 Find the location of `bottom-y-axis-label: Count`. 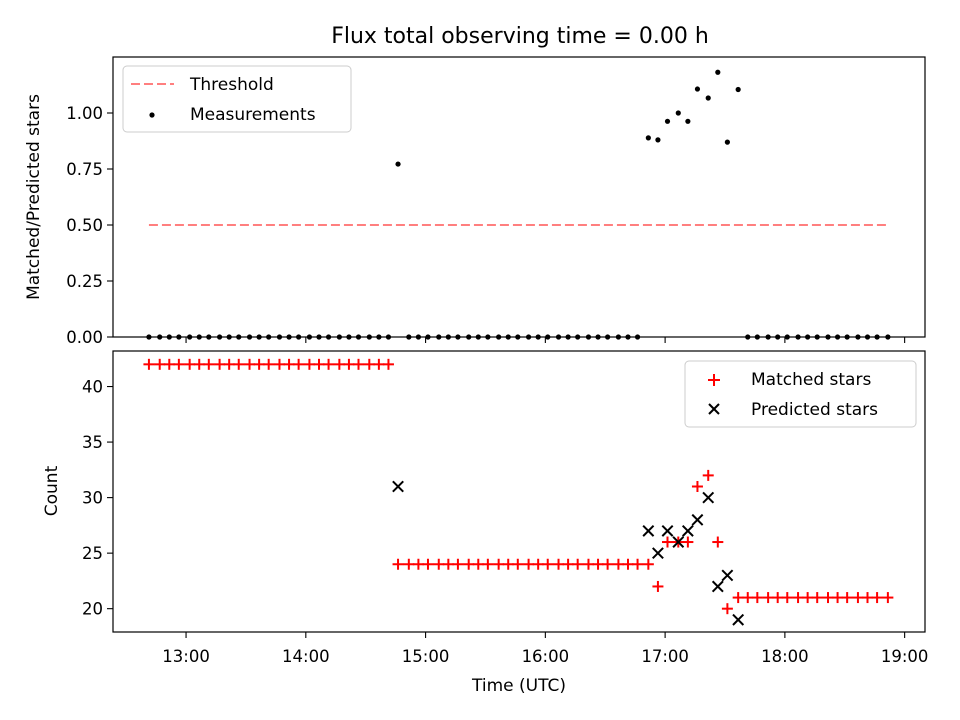

bottom-y-axis-label: Count is located at coordinates (52, 490).